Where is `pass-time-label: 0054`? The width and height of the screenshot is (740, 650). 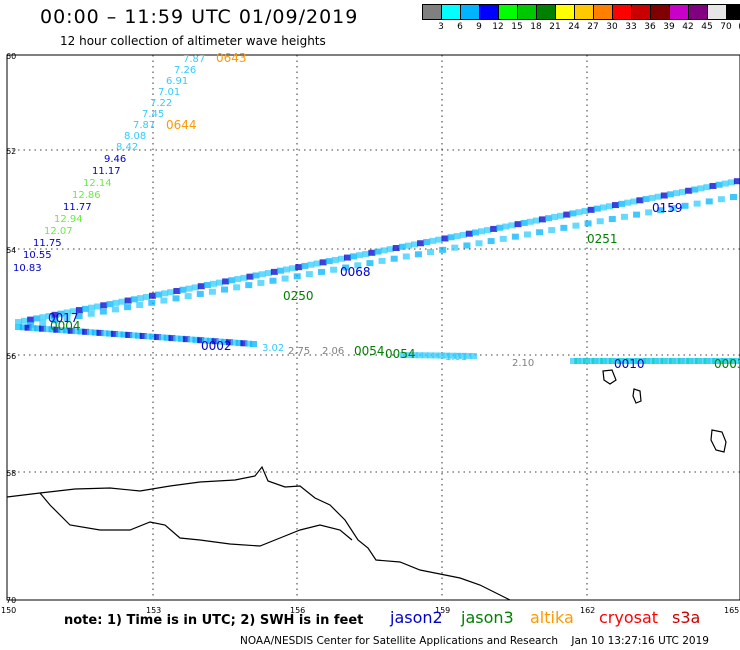 pass-time-label: 0054 is located at coordinates (400, 354).